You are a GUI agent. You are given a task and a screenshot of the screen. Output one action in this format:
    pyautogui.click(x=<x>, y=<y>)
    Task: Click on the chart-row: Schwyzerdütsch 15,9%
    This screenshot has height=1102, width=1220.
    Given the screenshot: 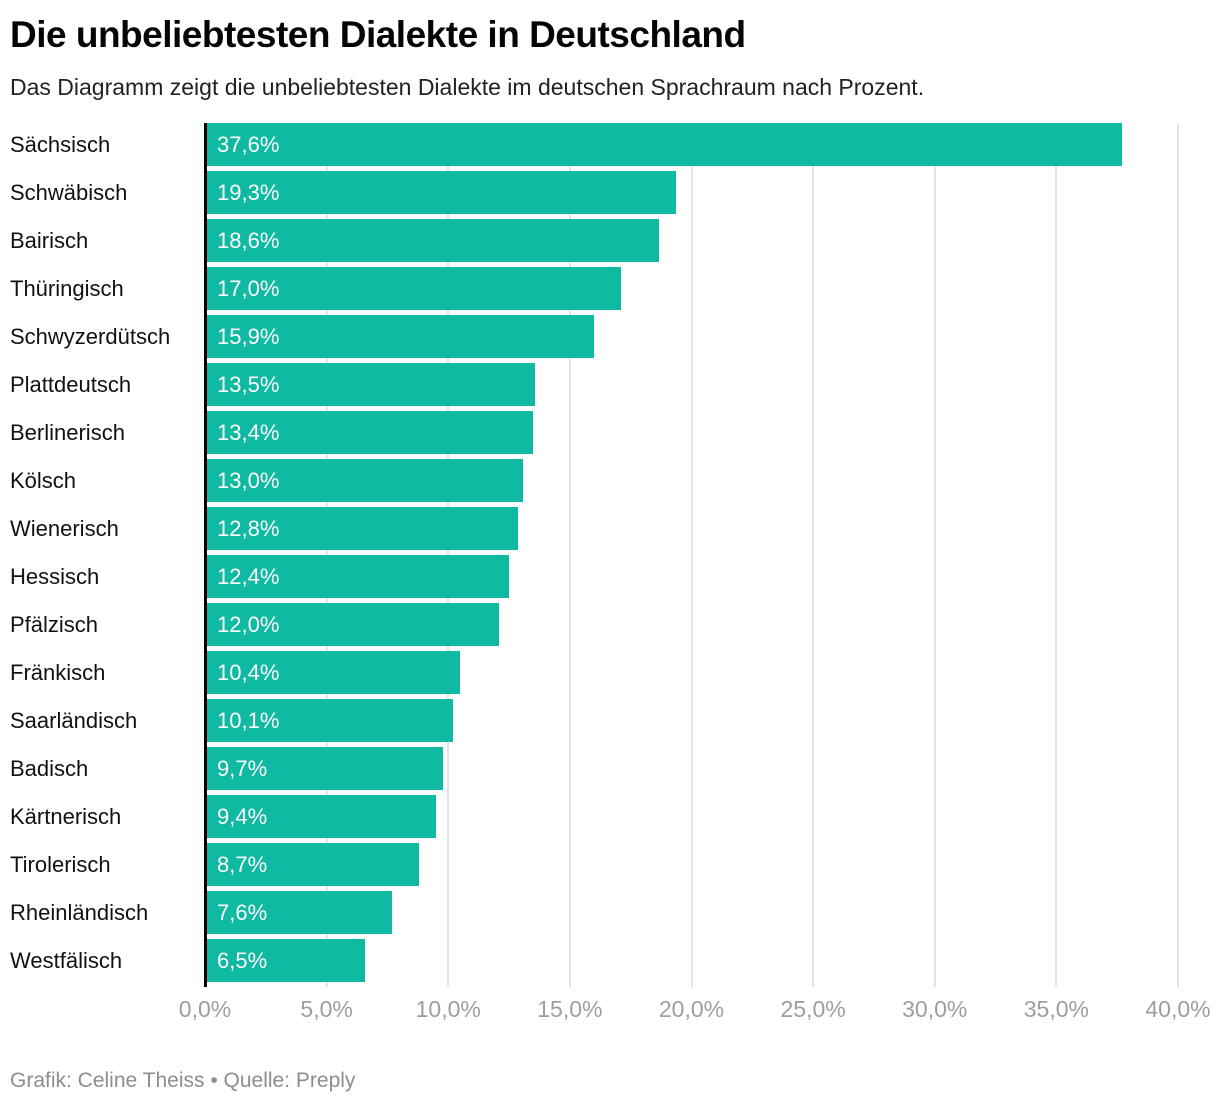 What is the action you would take?
    pyautogui.click(x=610, y=339)
    